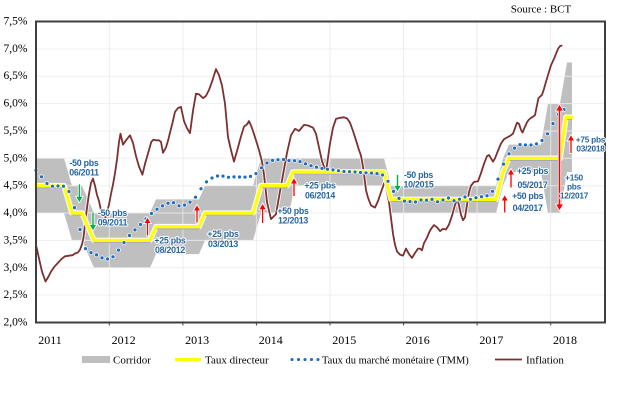  What do you see at coordinates (16, 186) in the screenshot?
I see `svg-text: 4,5%` at bounding box center [16, 186].